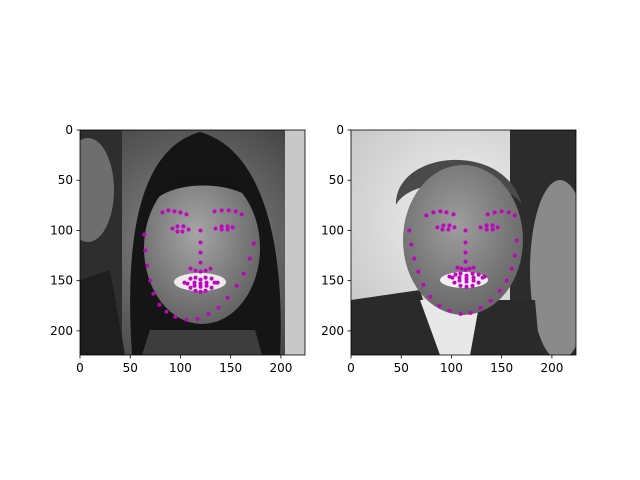 The width and height of the screenshot is (640, 480). I want to click on y-tick-label: 200, so click(332, 331).